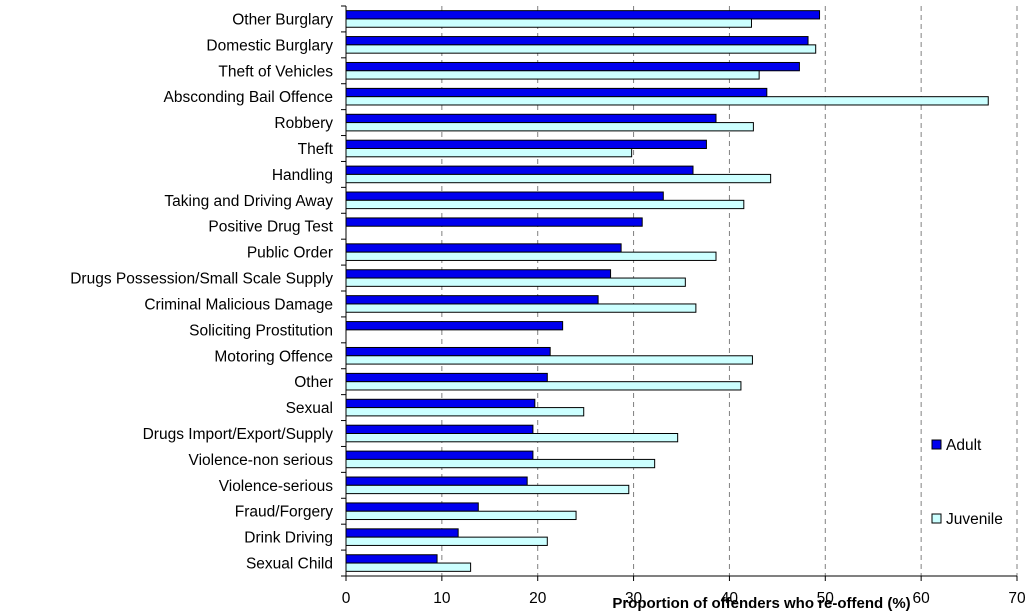 This screenshot has height=613, width=1028. Describe the element at coordinates (313, 382) in the screenshot. I see `category-label: Other` at that location.